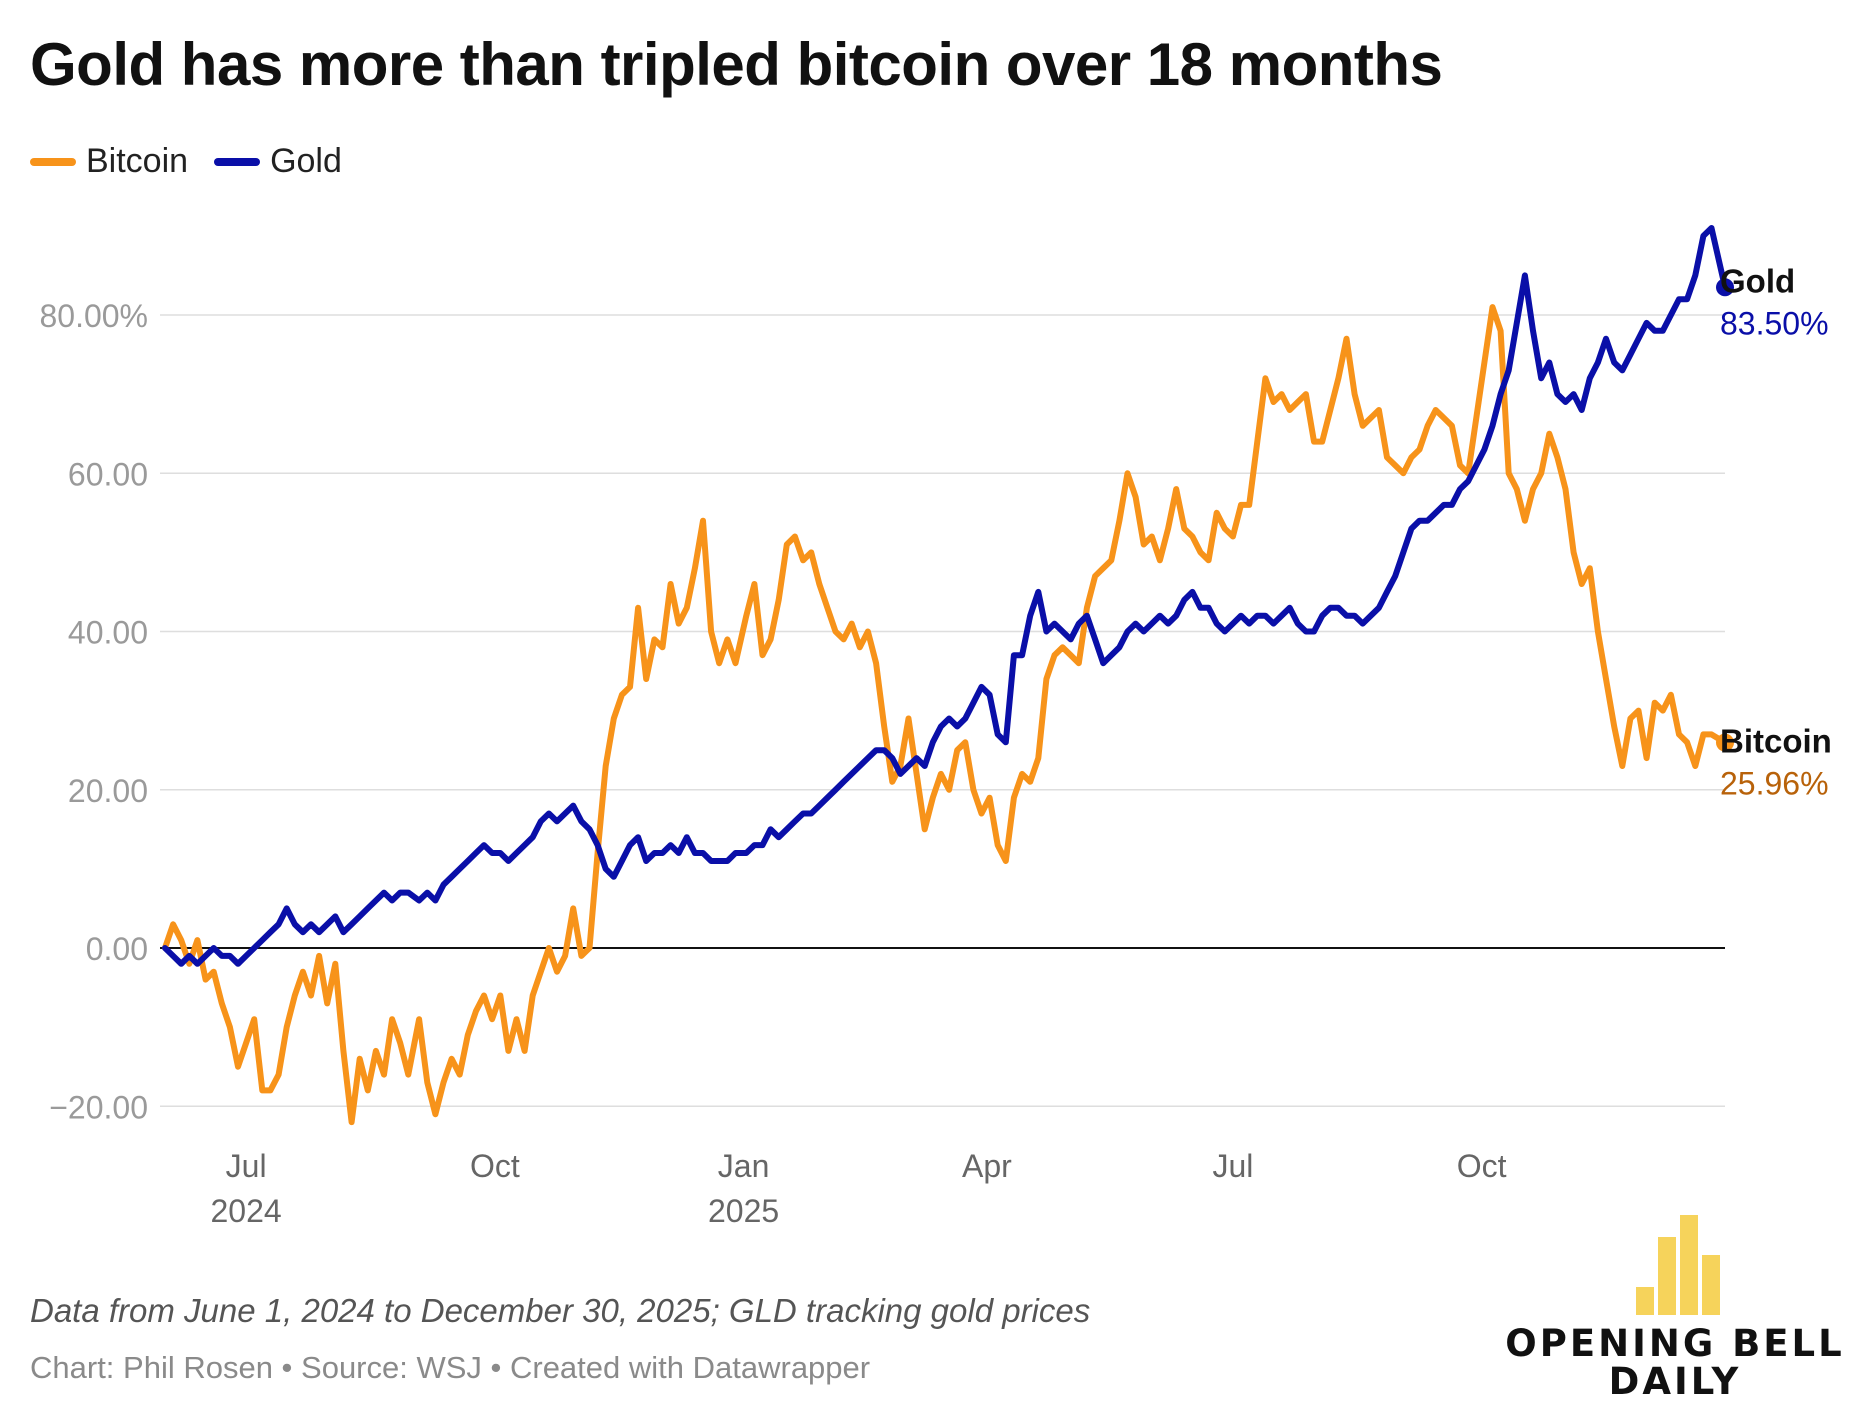  What do you see at coordinates (246, 1166) in the screenshot?
I see `x-tick-label-0: Jul` at bounding box center [246, 1166].